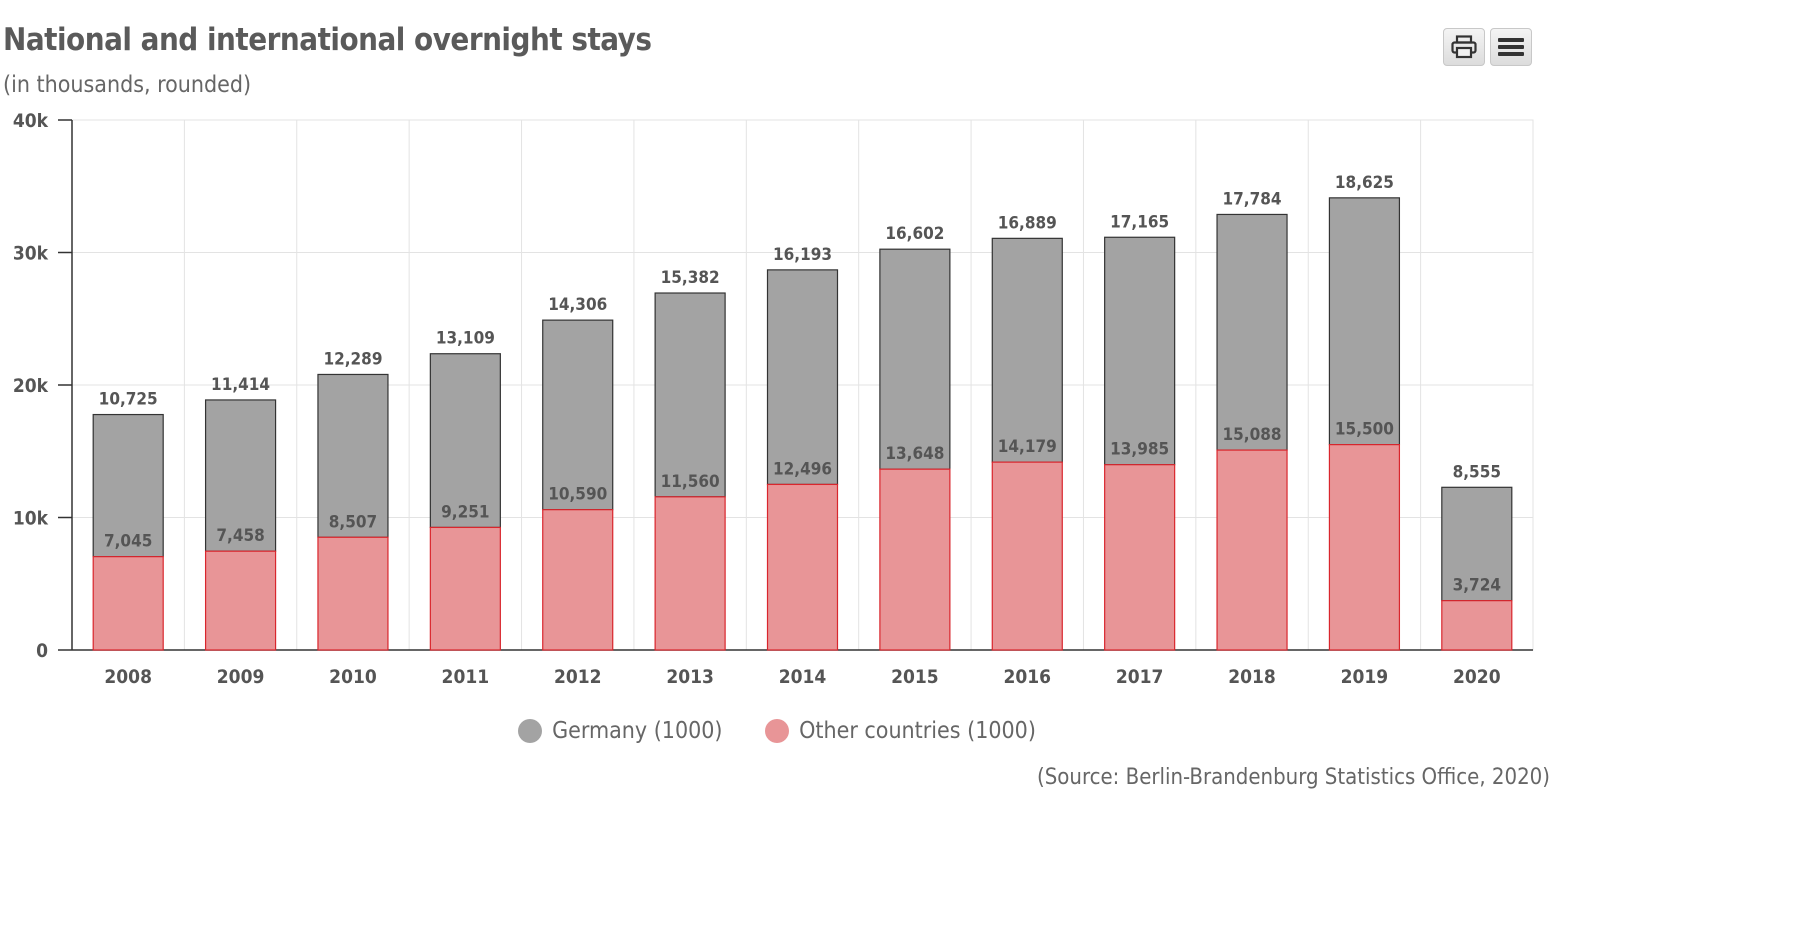 The width and height of the screenshot is (1794, 932). I want to click on x-tick-label: 2012, so click(578, 677).